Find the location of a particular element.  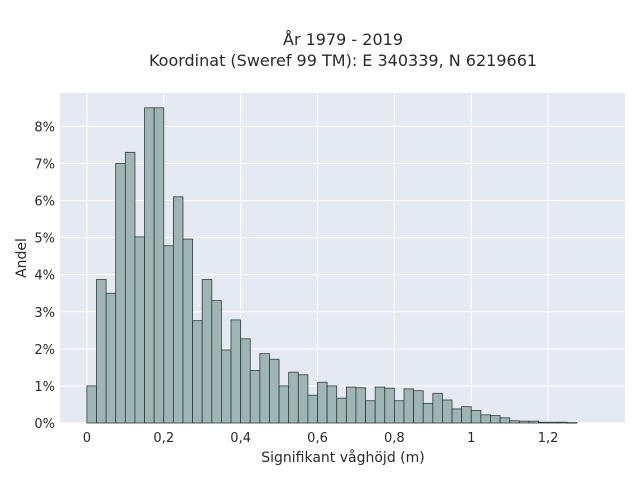

x-tick-label: 0 is located at coordinates (87, 438).